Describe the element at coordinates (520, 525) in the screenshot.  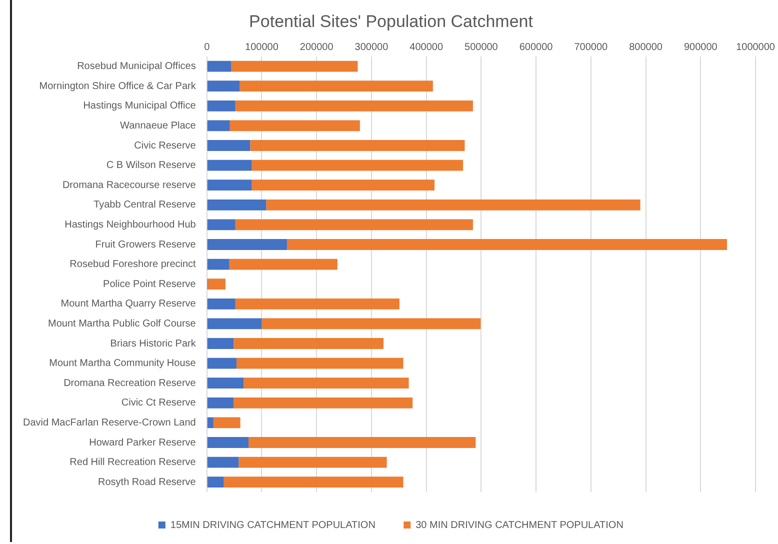
I see `legend-label: 30 MIN DRIVING CATCHMENT POPULATION` at that location.